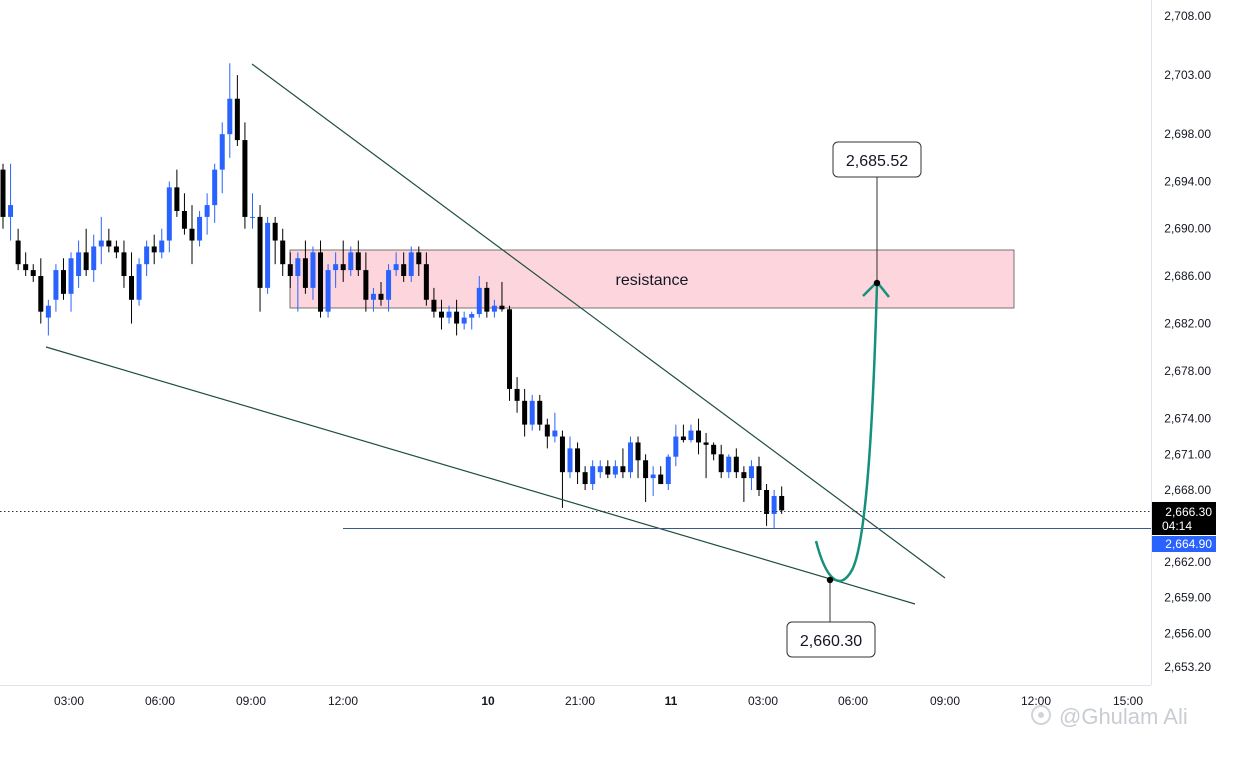 Image resolution: width=1235 pixels, height=761 pixels. What do you see at coordinates (1036, 701) in the screenshot?
I see `x-tick-label: 12:00` at bounding box center [1036, 701].